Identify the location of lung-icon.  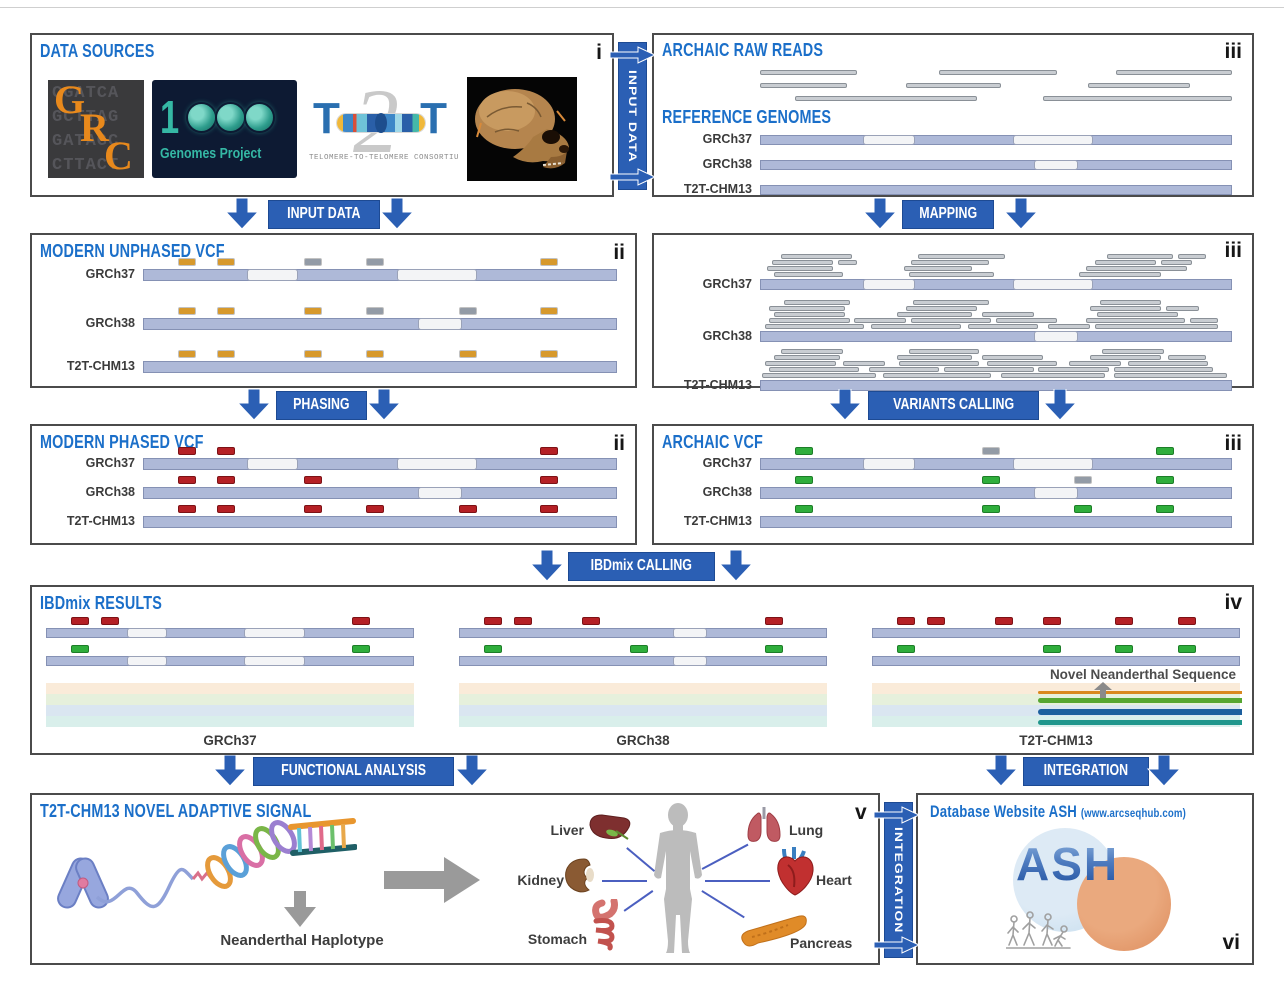
(764, 824).